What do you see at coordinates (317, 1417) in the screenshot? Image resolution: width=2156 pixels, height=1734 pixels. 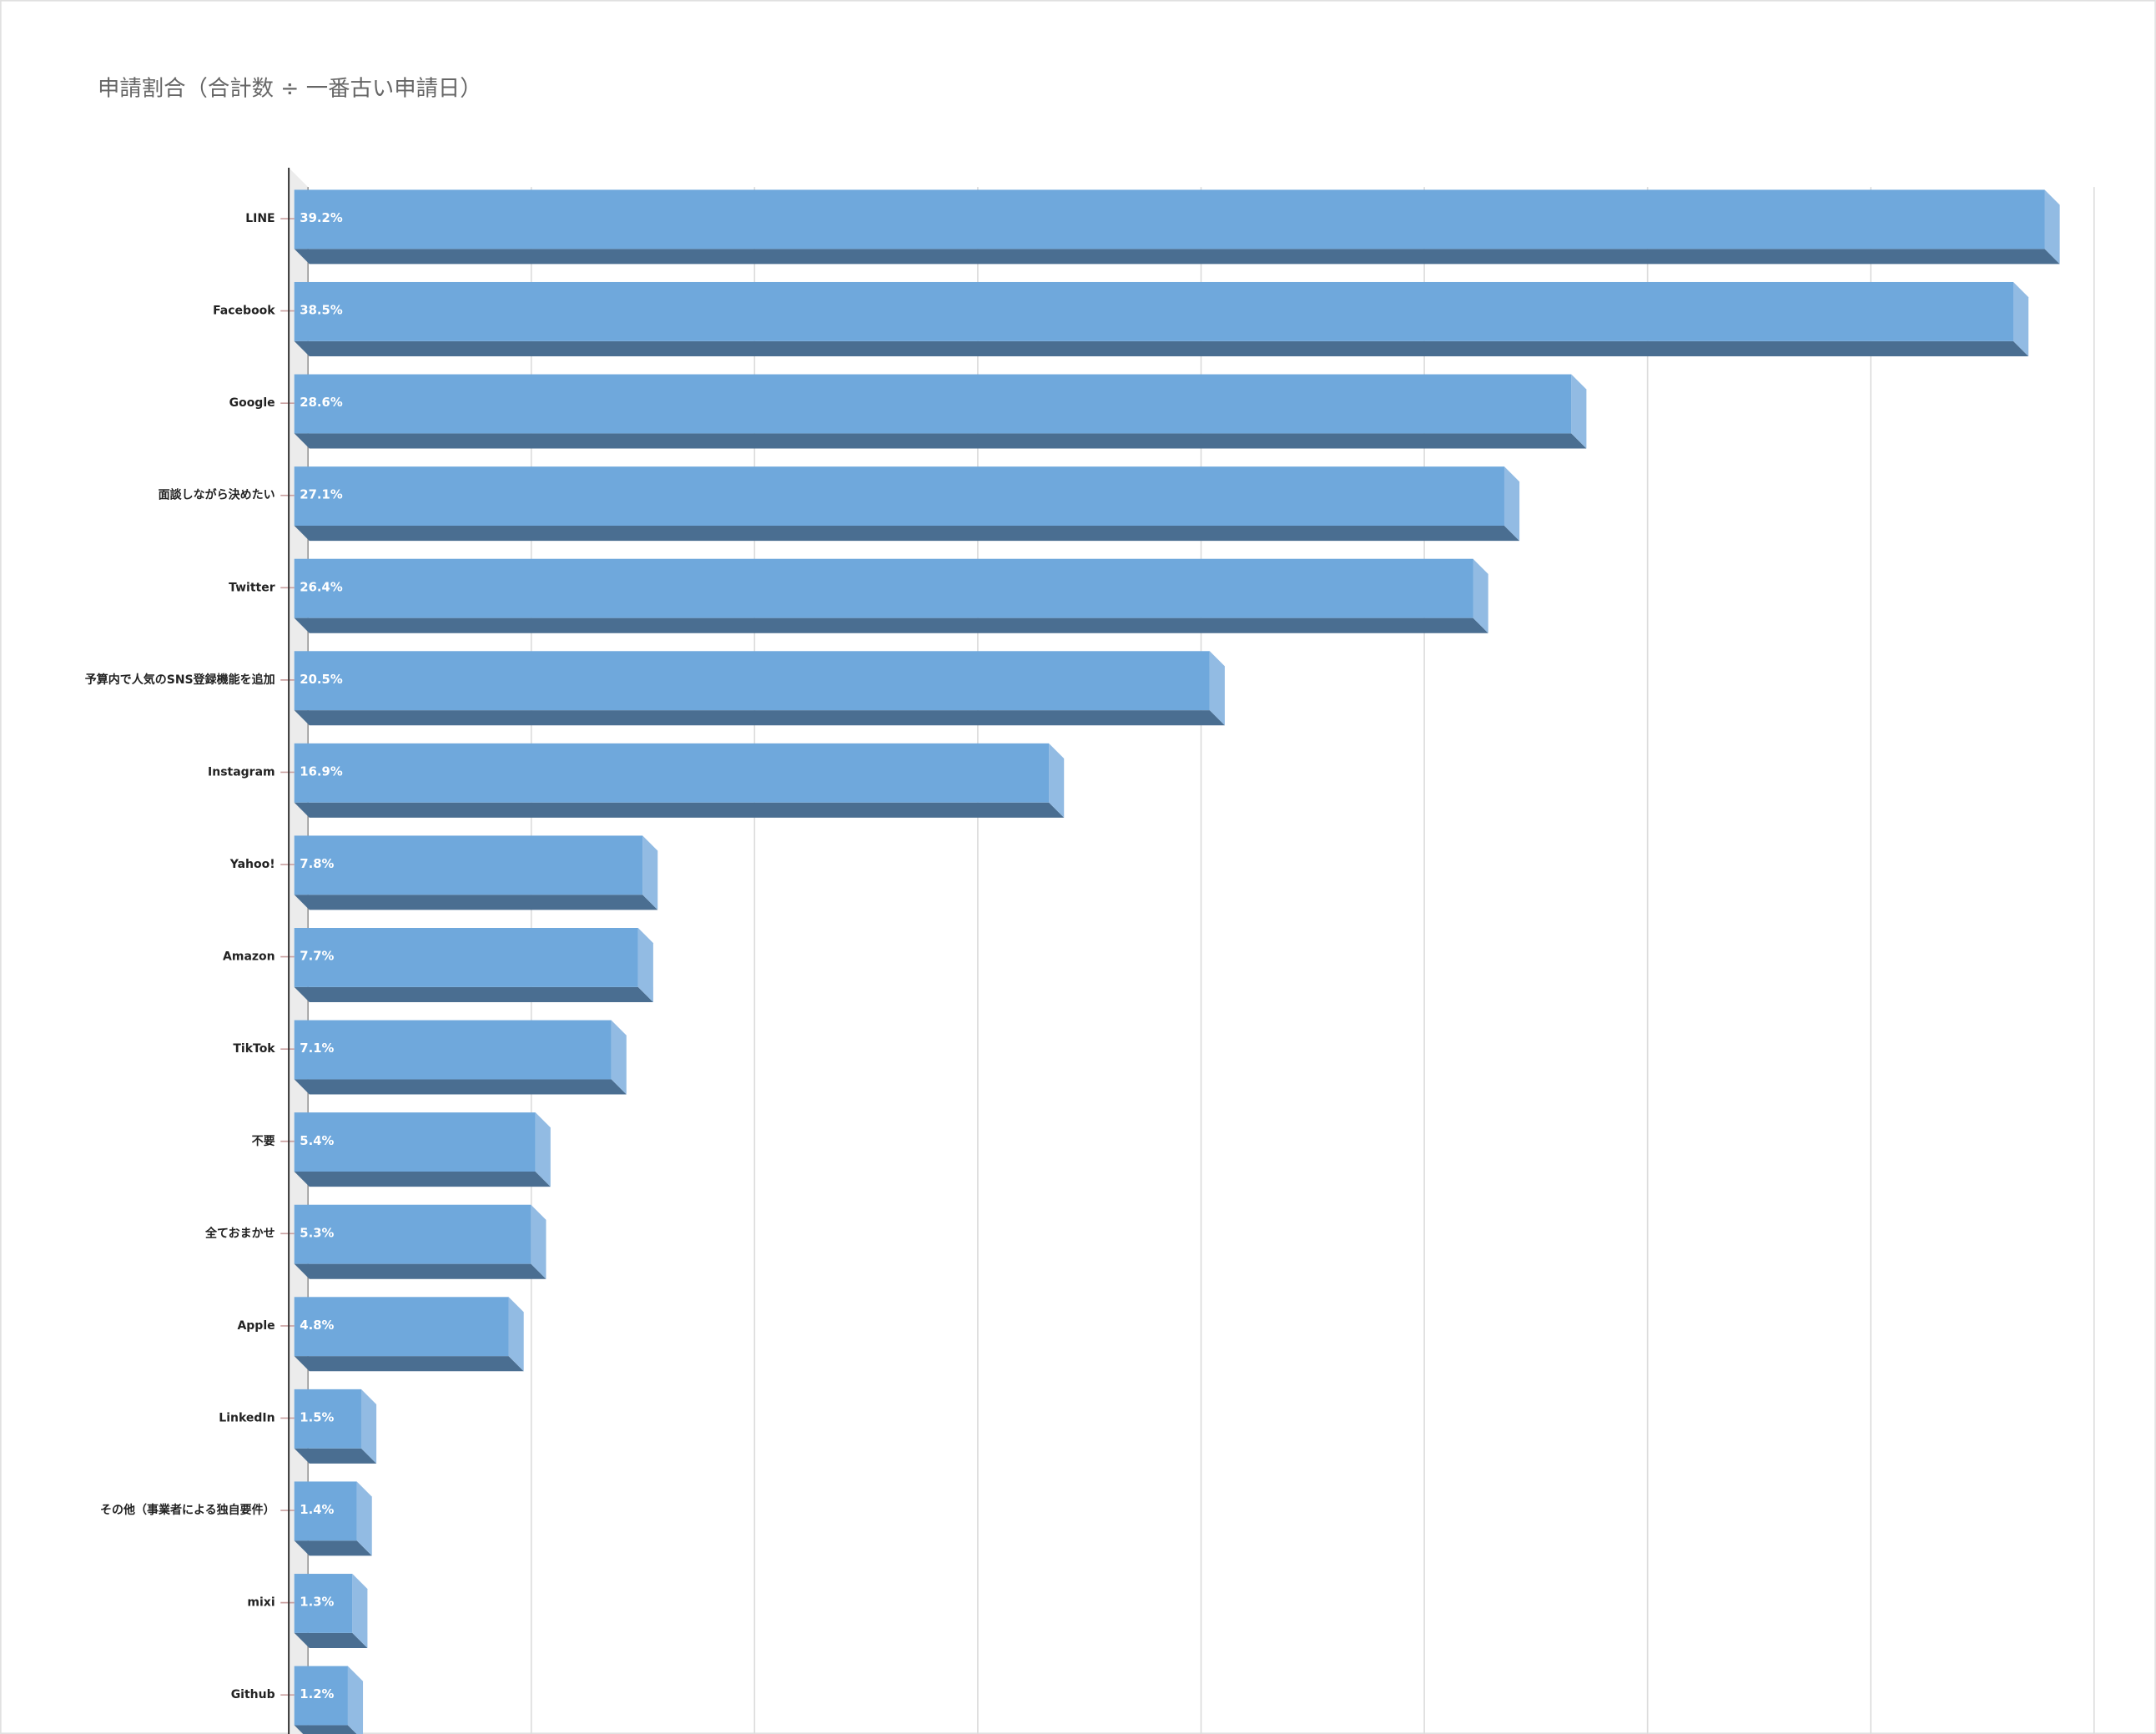 I see `value-label: 1.5%` at bounding box center [317, 1417].